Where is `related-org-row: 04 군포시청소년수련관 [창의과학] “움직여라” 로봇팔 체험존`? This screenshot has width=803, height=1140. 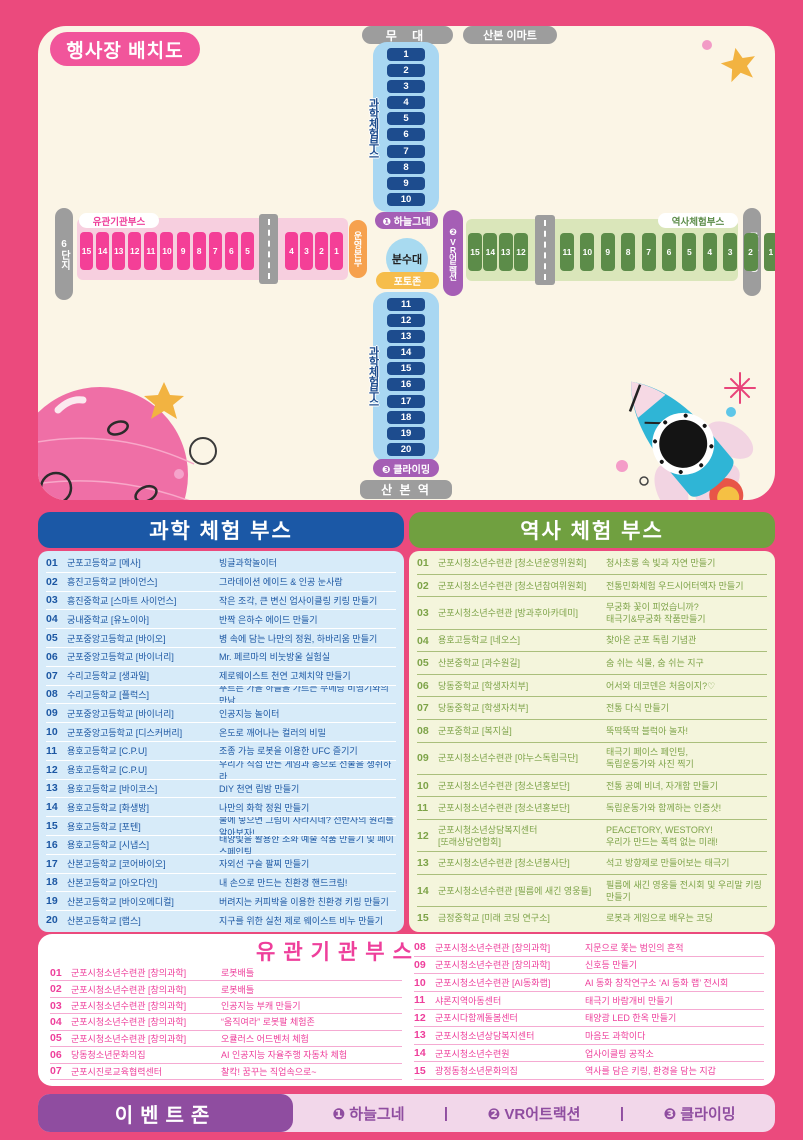 related-org-row: 04 군포시청소년수련관 [창의과학] “움직여라” 로봇팔 체험존 is located at coordinates (226, 1022).